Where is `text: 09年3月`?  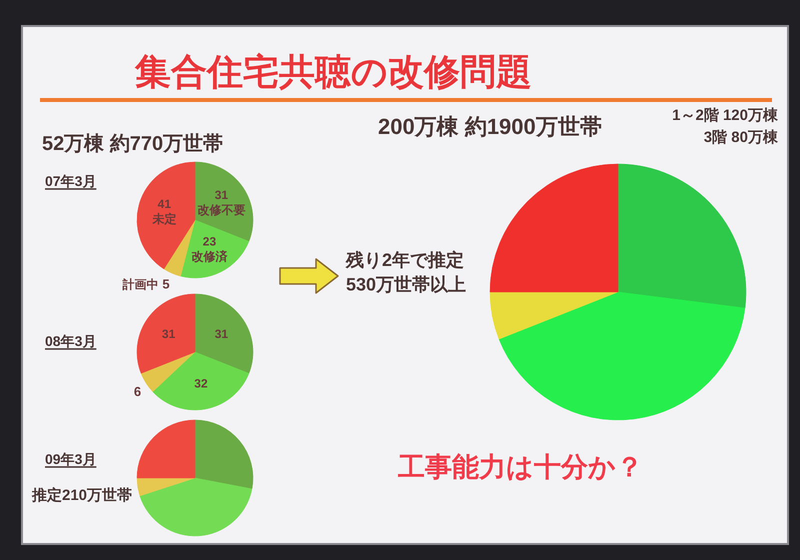 text: 09年3月 is located at coordinates (70, 459).